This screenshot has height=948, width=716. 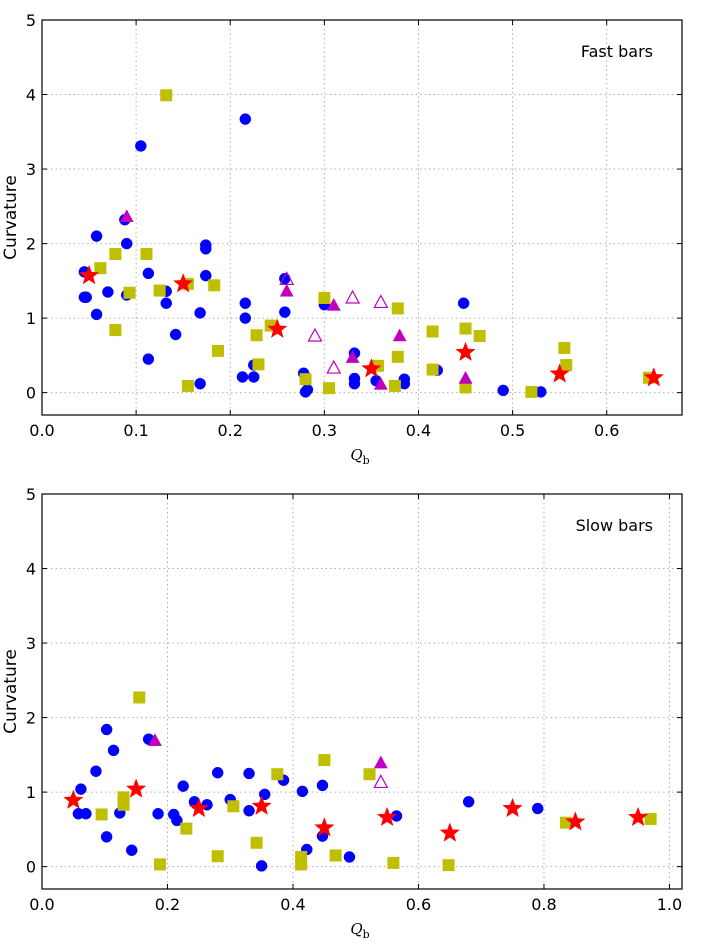 I want to click on fast-bars-x-axis-label: Qb, so click(x=359, y=456).